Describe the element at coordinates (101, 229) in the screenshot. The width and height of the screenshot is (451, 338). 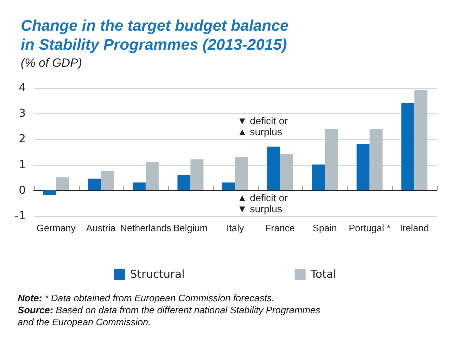
I see `x-tick-label: Austria` at that location.